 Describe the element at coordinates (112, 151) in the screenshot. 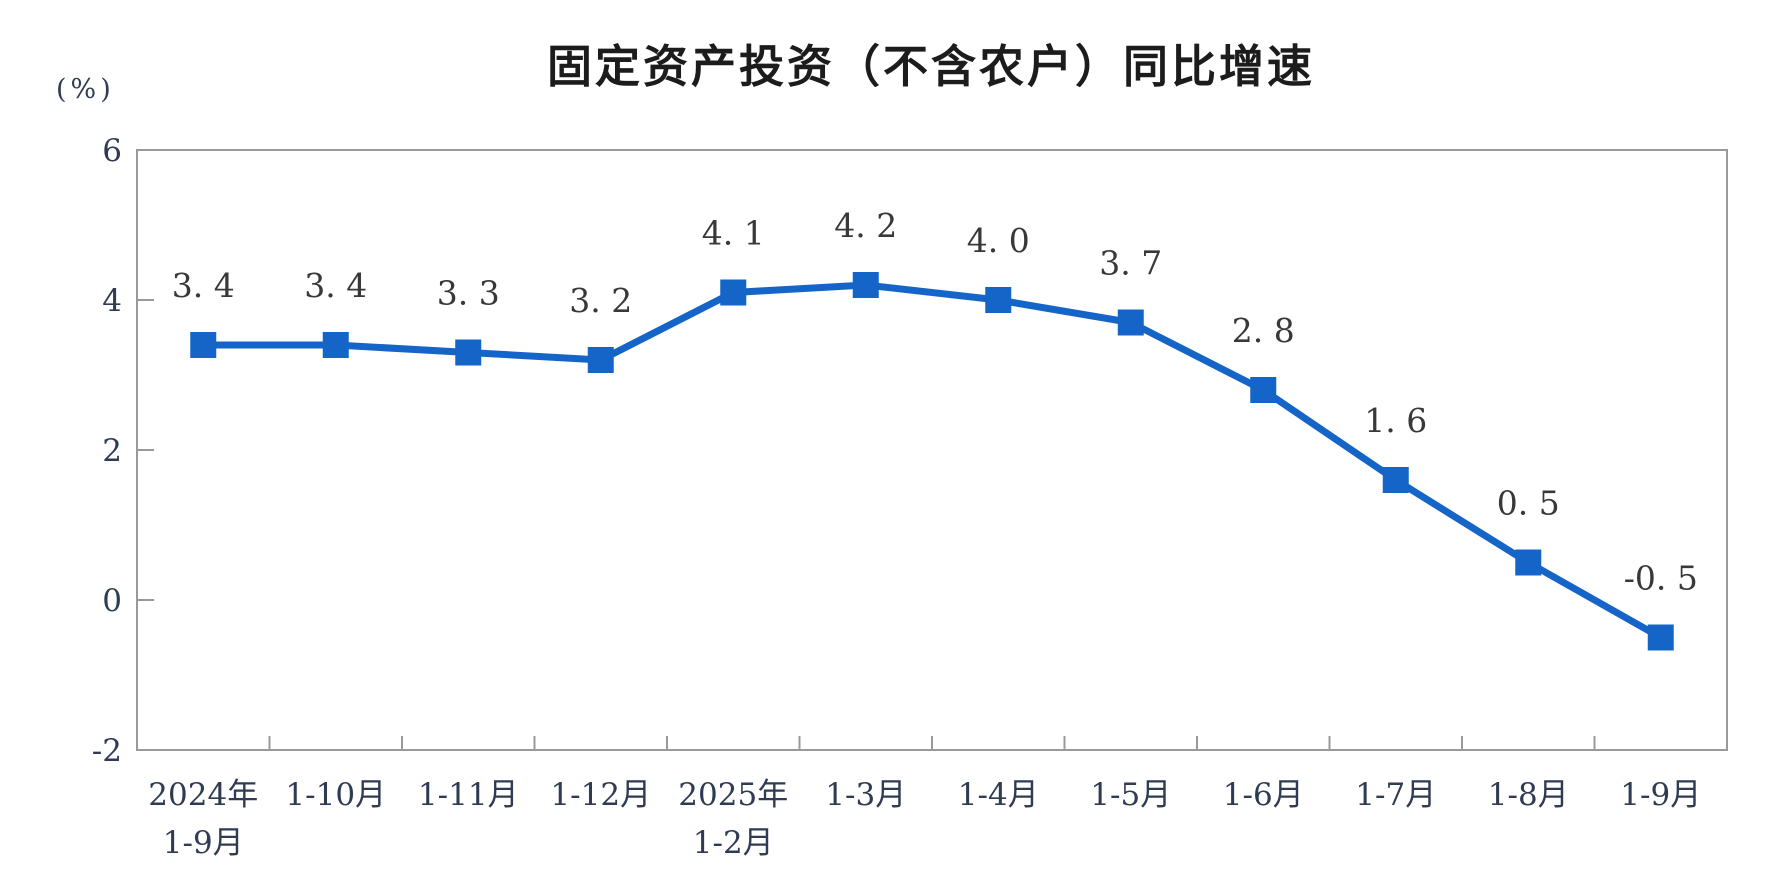

I see `y-axis-tick-label: 6` at that location.